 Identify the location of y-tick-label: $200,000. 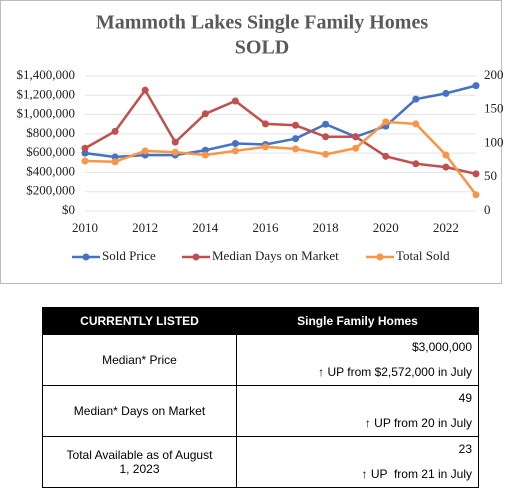
(50, 190).